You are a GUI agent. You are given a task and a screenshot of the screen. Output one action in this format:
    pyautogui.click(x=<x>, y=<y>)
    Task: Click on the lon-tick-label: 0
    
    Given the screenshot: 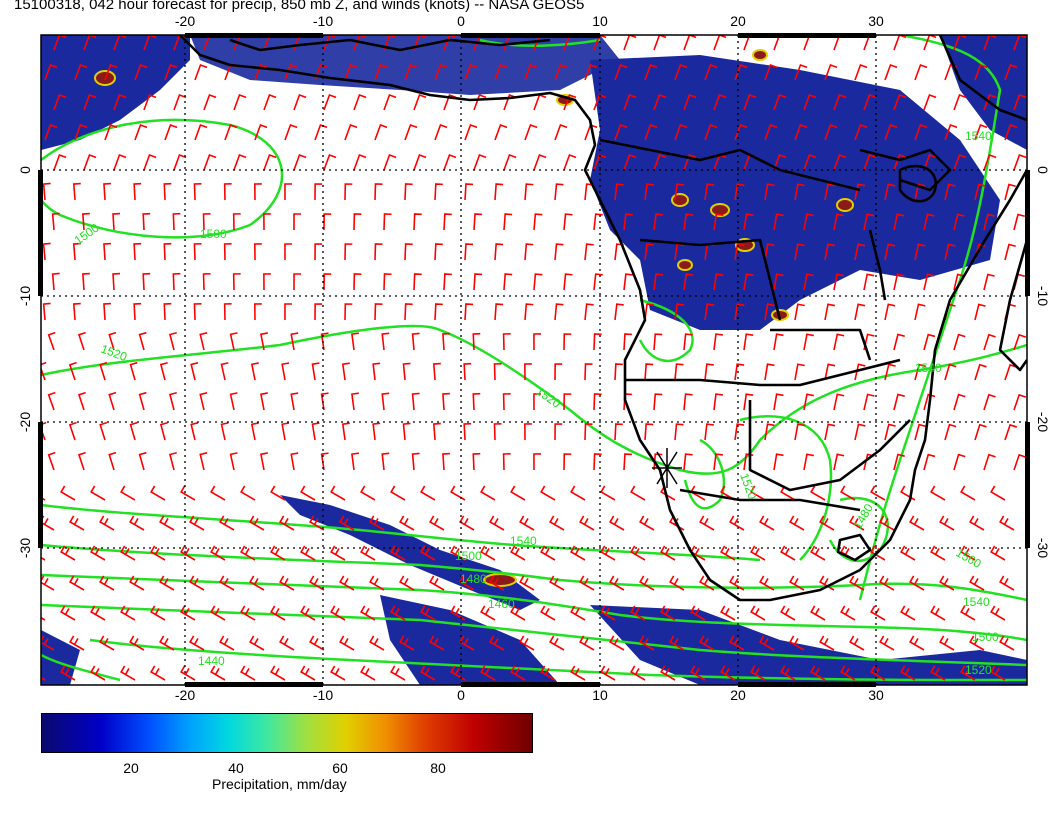 What is the action you would take?
    pyautogui.click(x=461, y=693)
    